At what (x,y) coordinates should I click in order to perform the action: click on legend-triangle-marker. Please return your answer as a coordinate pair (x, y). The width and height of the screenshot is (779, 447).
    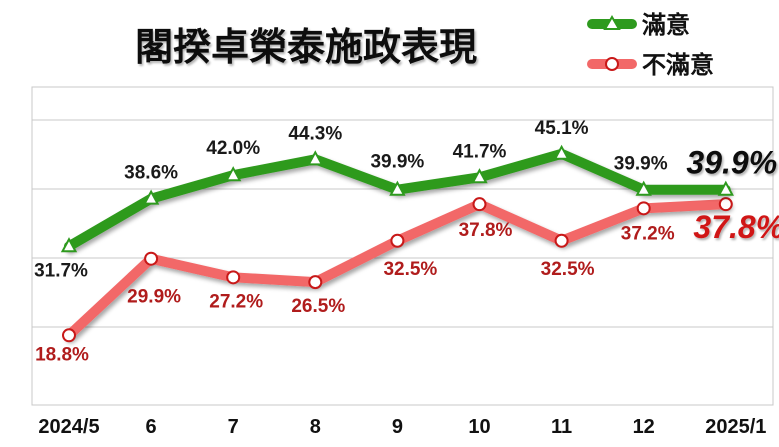
    Looking at the image, I should click on (612, 22).